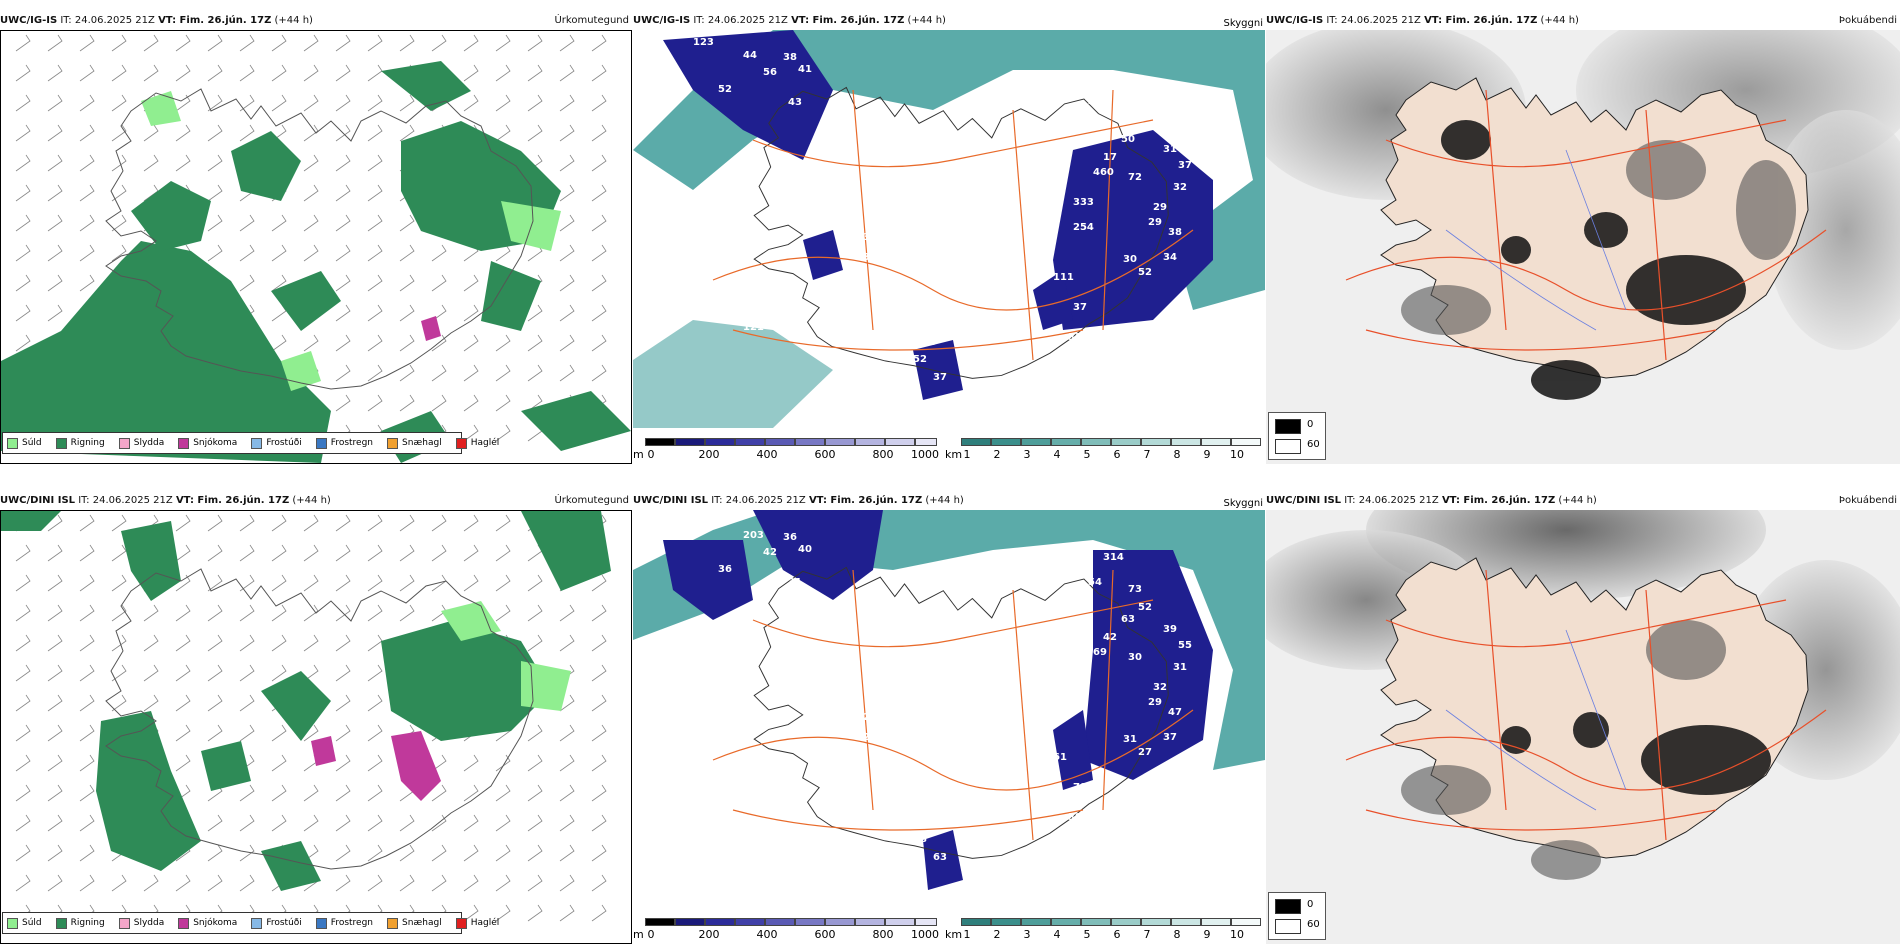 This screenshot has width=1900, height=950. What do you see at coordinates (1083, 227) in the screenshot?
I see `cloudbase-label: 254` at bounding box center [1083, 227].